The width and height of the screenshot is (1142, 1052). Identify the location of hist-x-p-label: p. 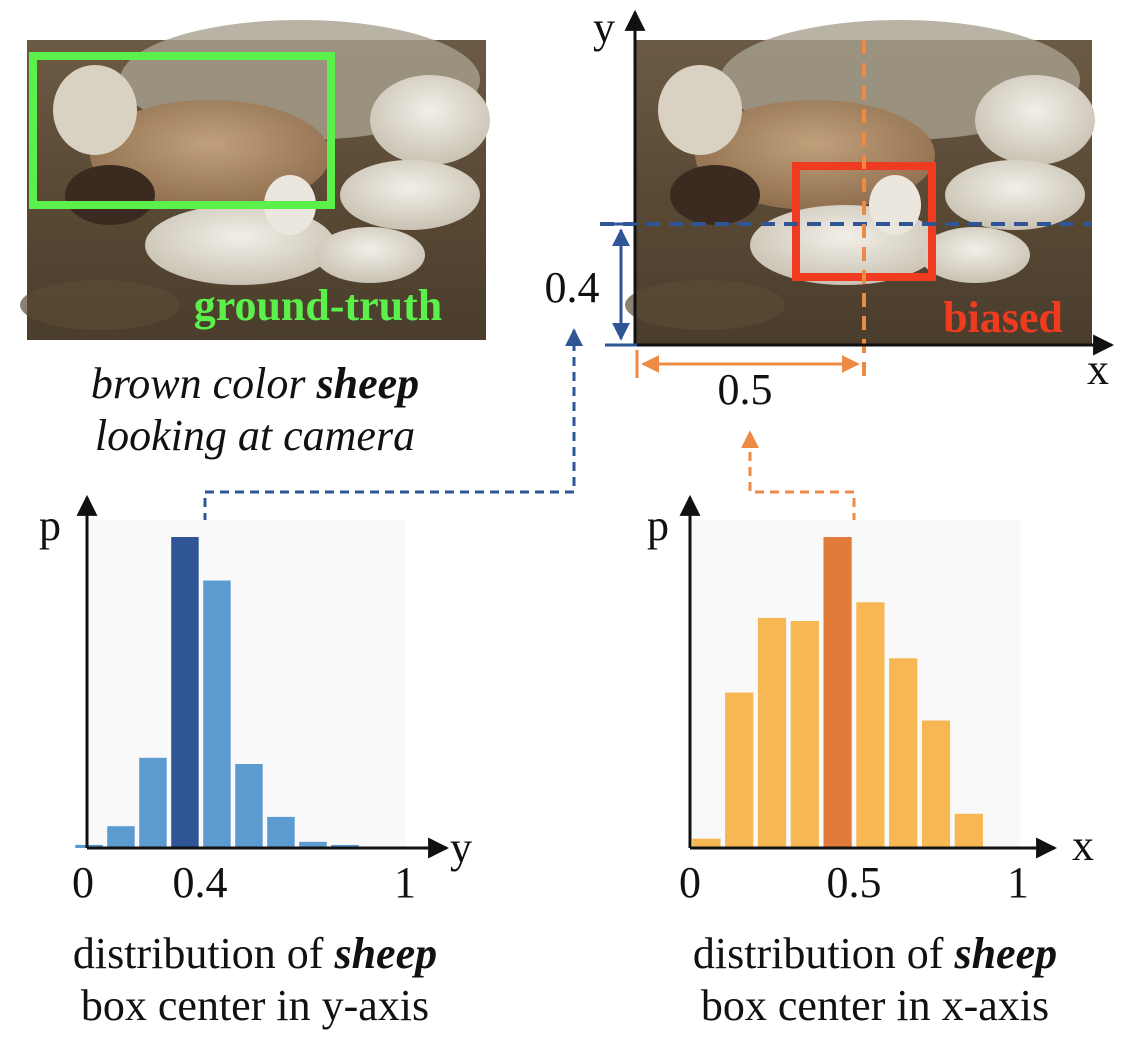
(658, 525).